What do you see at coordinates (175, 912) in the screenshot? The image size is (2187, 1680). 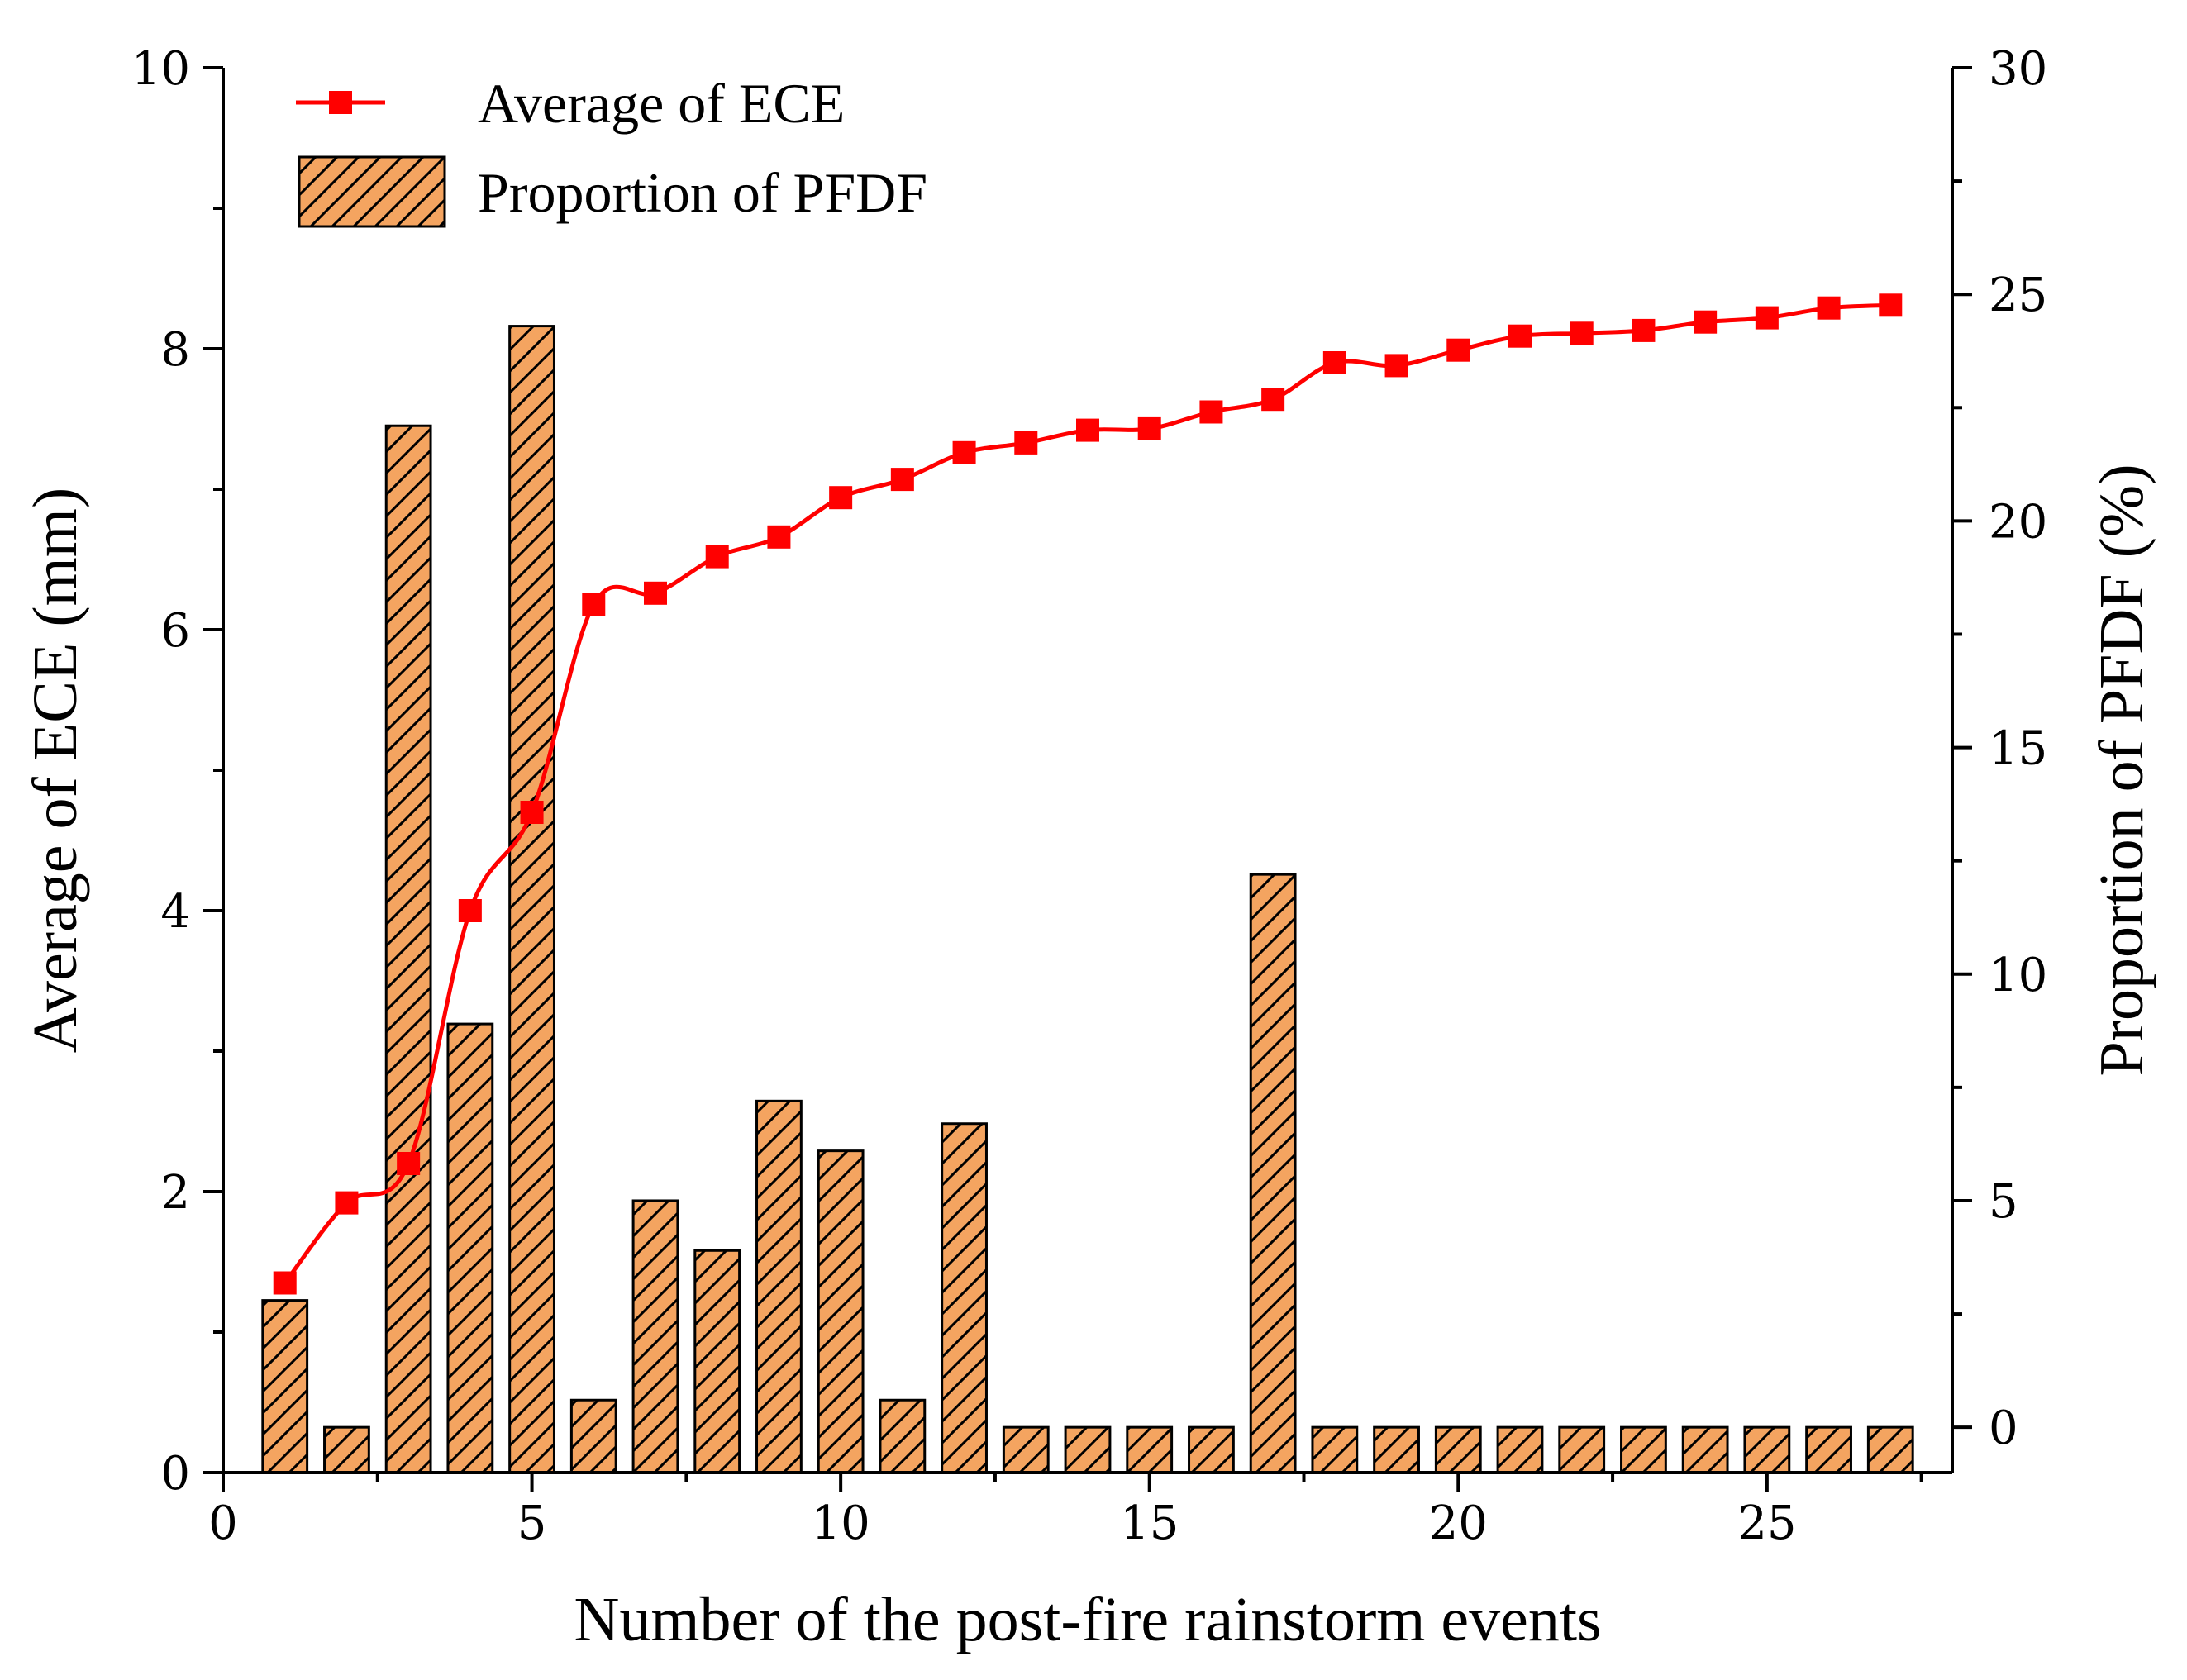 I see `y-tick-label-4: 4` at bounding box center [175, 912].